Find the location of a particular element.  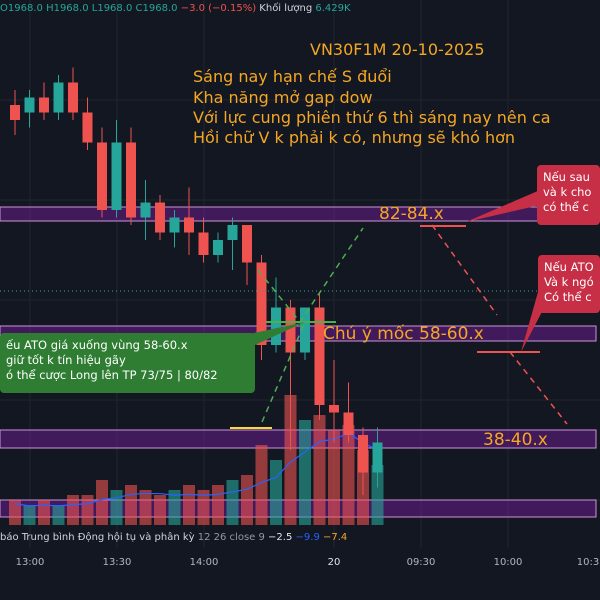

legend-change: −3.0 (−0.15%) is located at coordinates (218, 8).